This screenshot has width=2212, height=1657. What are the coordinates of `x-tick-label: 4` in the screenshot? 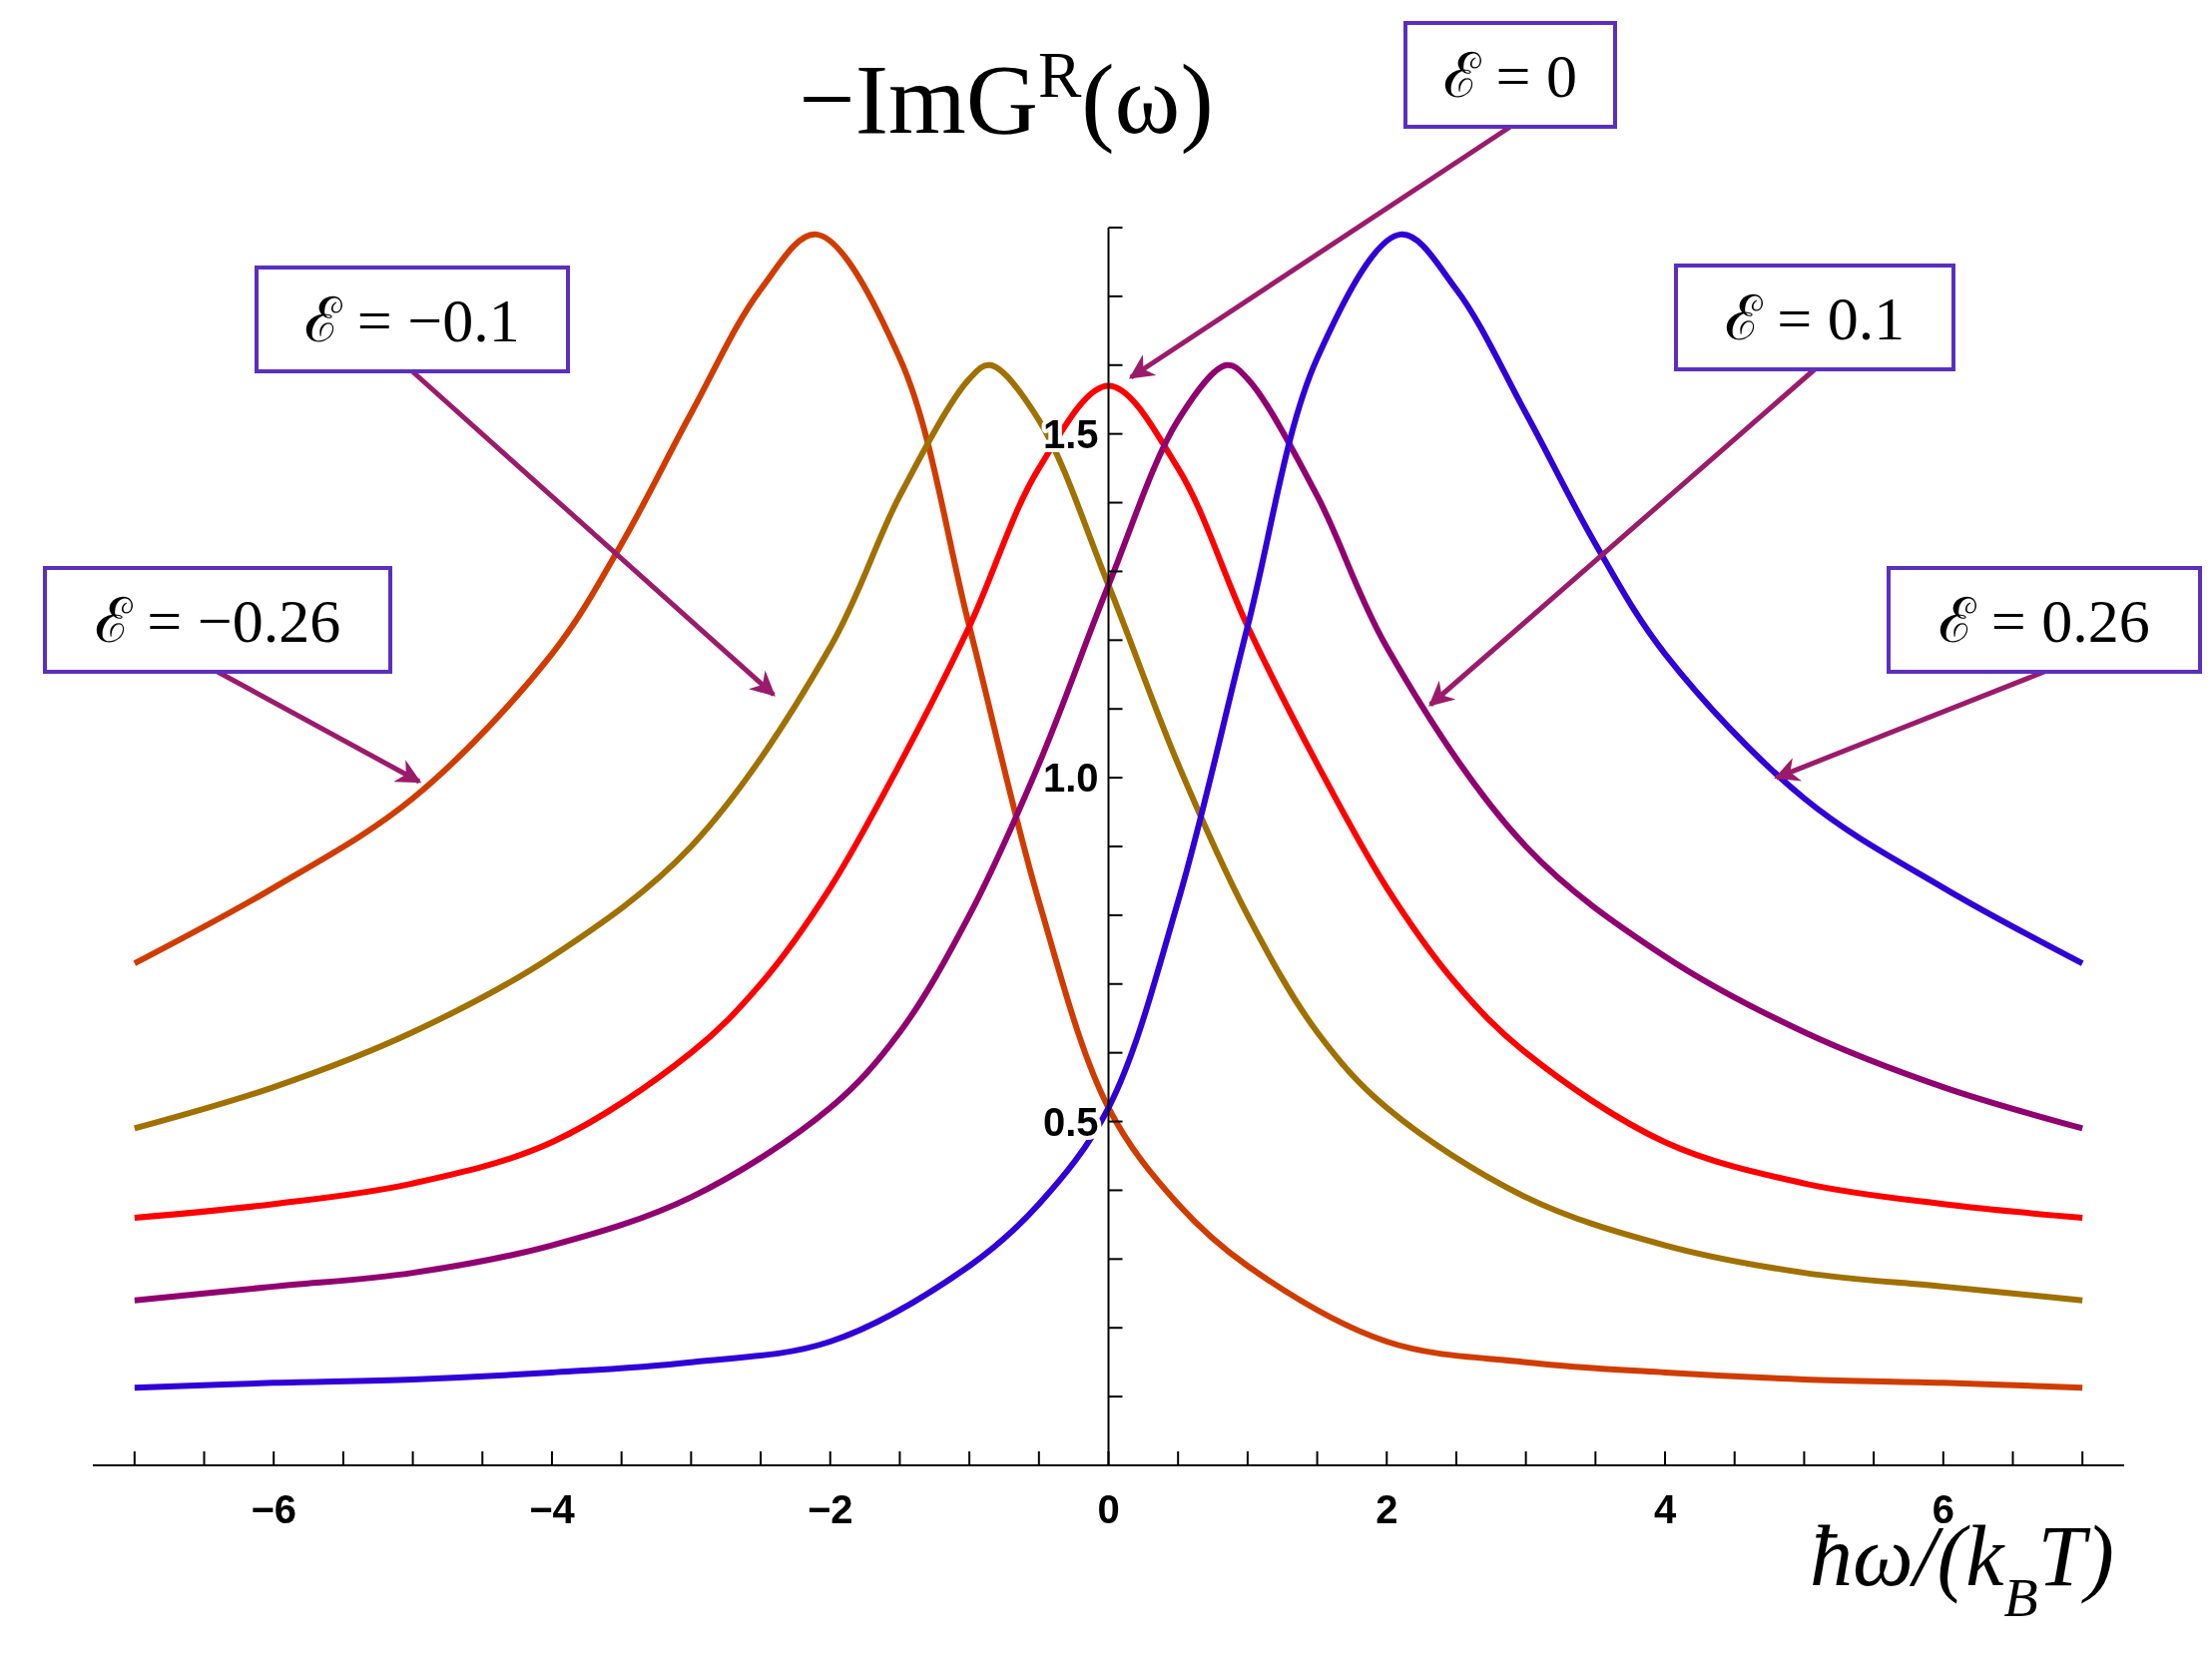 It's located at (1665, 1509).